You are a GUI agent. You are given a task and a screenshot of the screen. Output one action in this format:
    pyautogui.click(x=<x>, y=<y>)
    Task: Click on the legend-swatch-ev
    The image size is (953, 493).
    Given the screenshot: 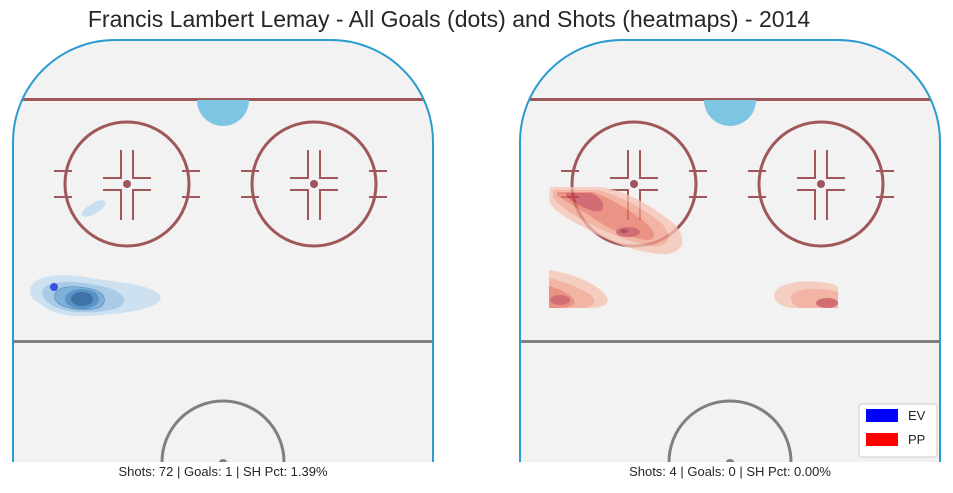 What is the action you would take?
    pyautogui.click(x=882, y=415)
    